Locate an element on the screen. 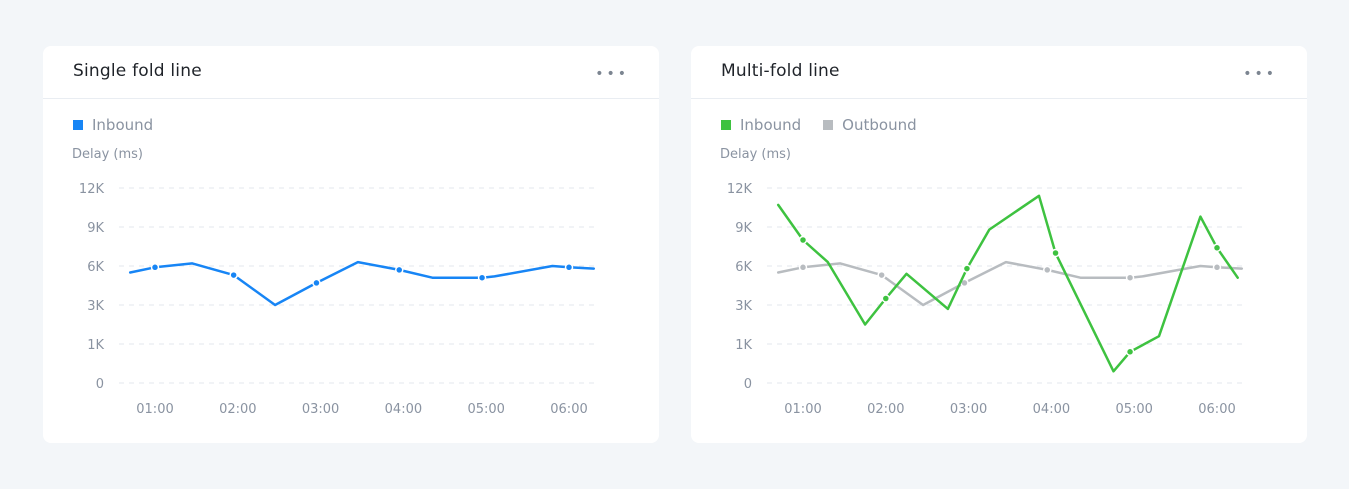 The width and height of the screenshot is (1349, 489). series-line-outbound is located at coordinates (1010, 283).